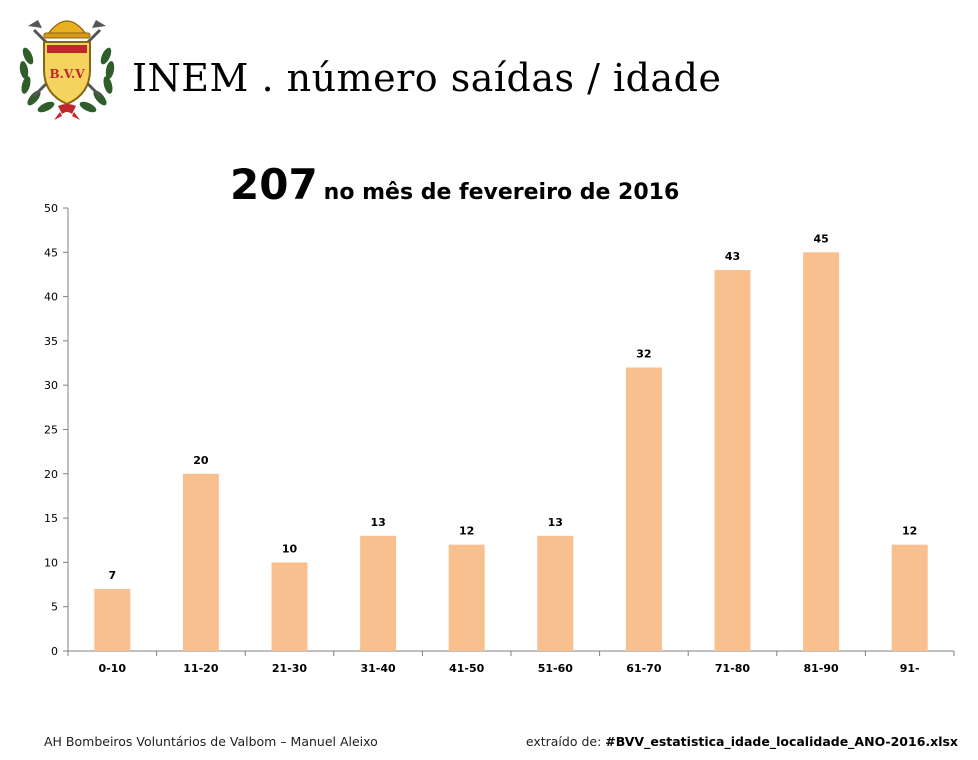 Image resolution: width=978 pixels, height=760 pixels. What do you see at coordinates (201, 460) in the screenshot?
I see `bar-value-label: 20` at bounding box center [201, 460].